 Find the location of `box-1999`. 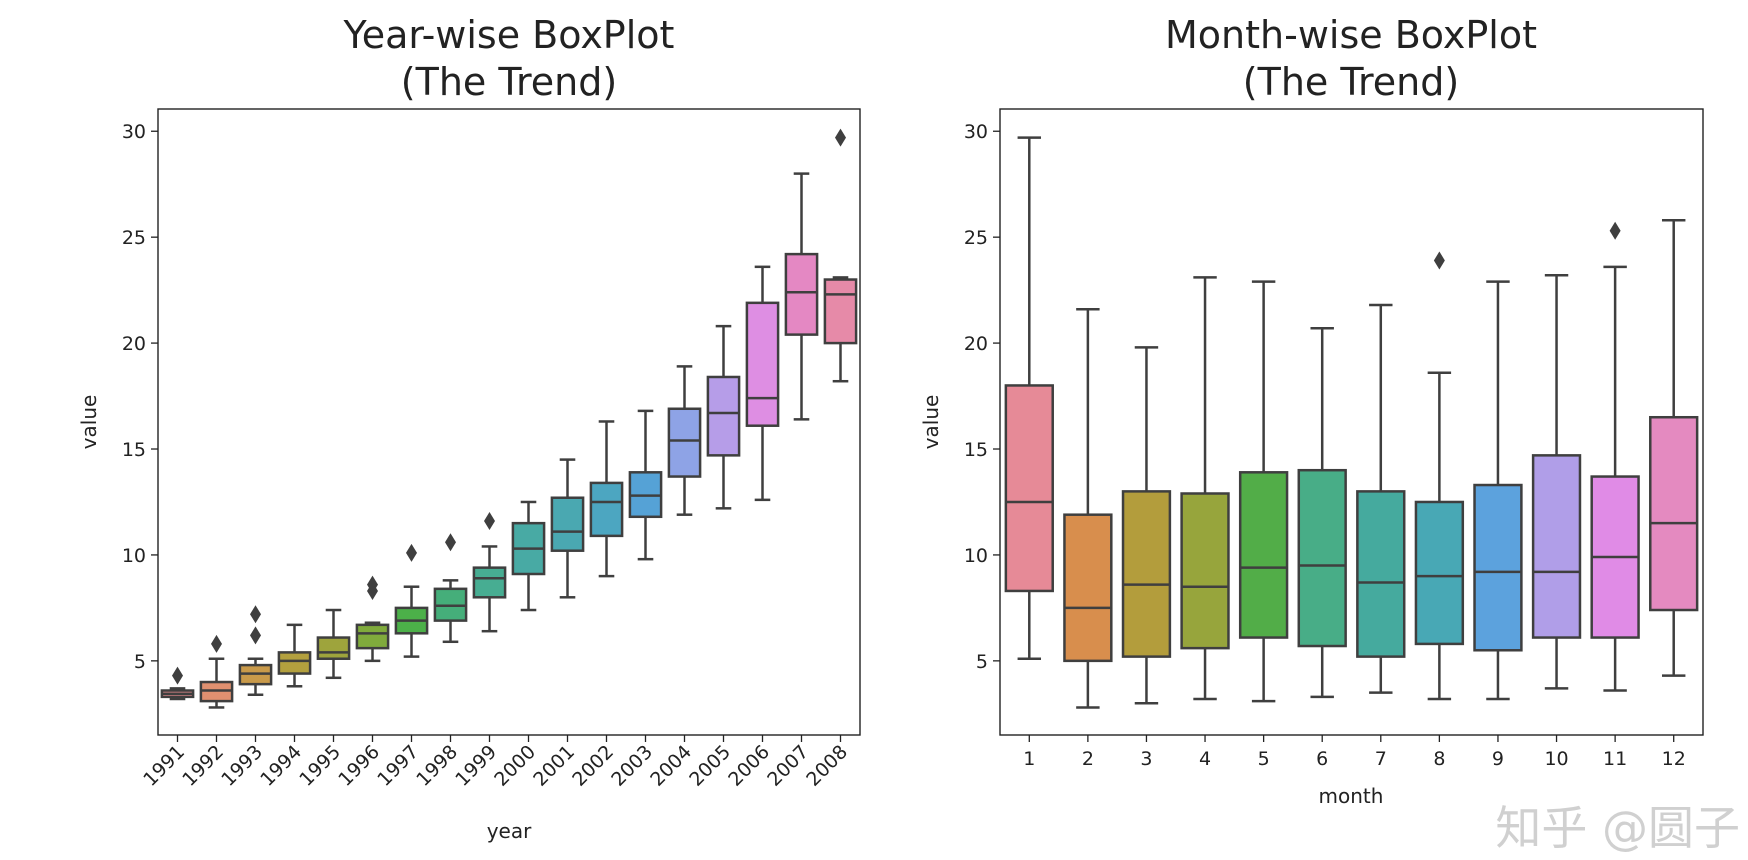

box-1999 is located at coordinates (489, 572).